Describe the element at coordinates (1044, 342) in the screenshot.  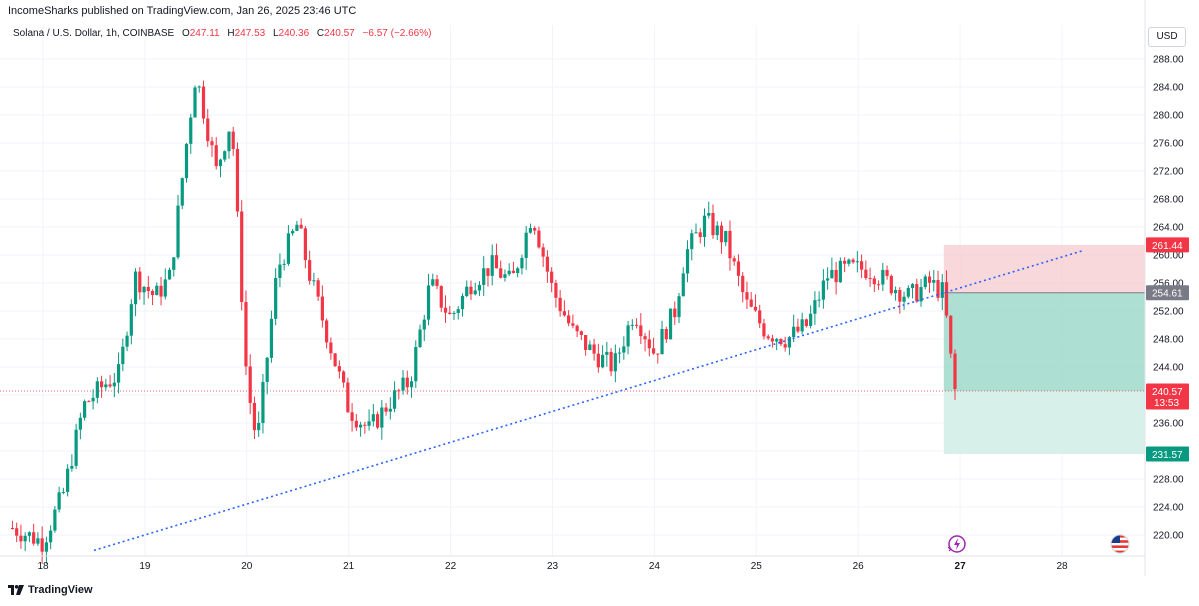
I see `profit-zone-filled` at that location.